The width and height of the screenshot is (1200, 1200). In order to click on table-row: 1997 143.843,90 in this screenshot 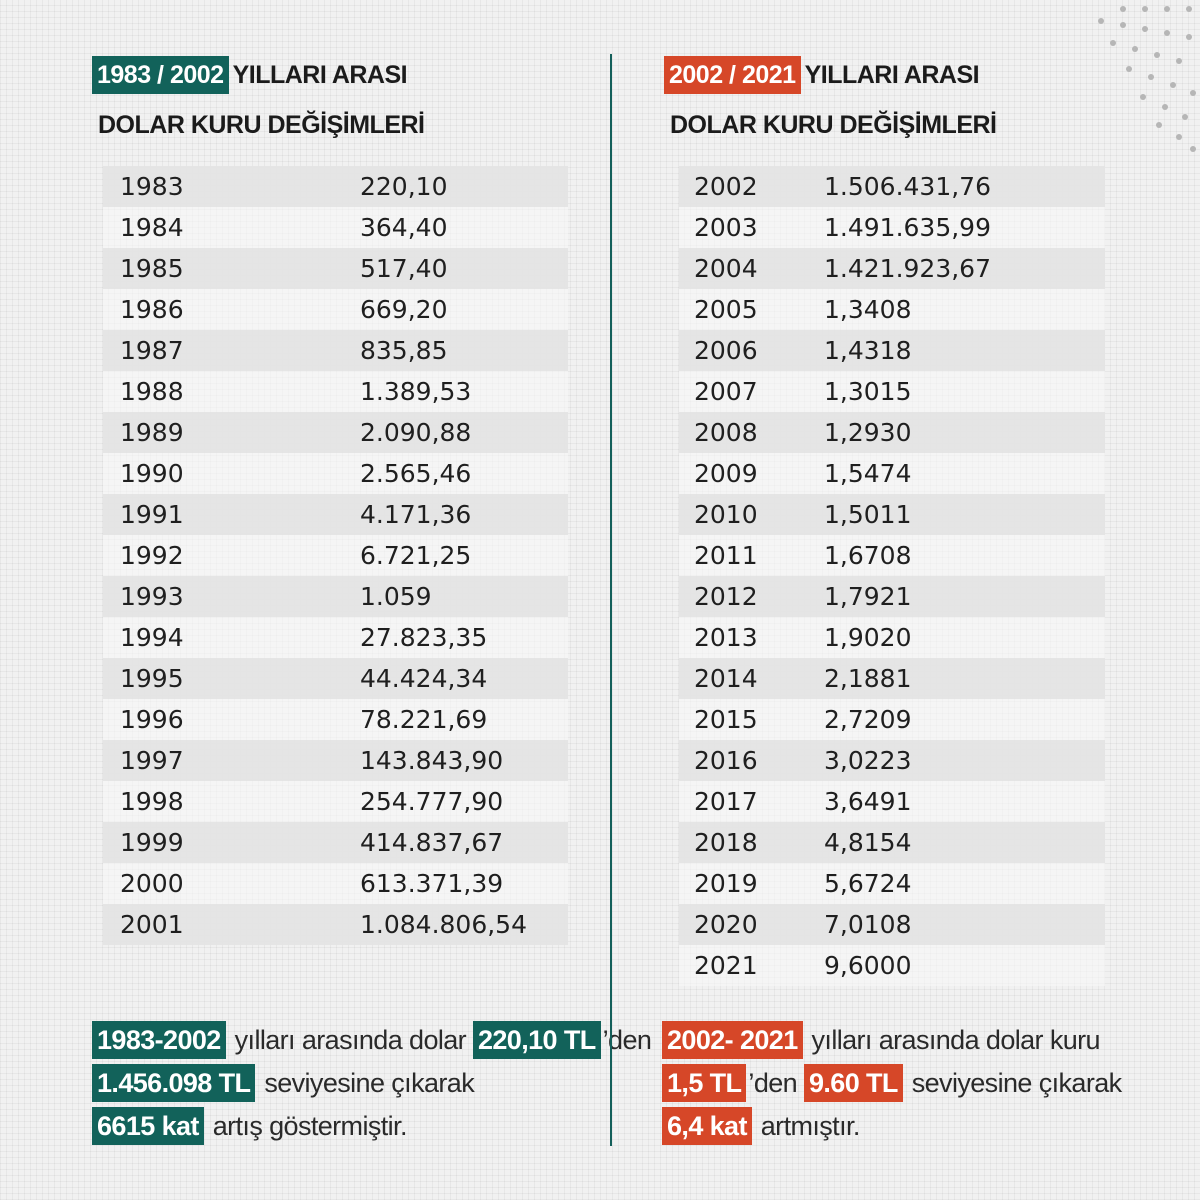, I will do `click(335, 760)`.